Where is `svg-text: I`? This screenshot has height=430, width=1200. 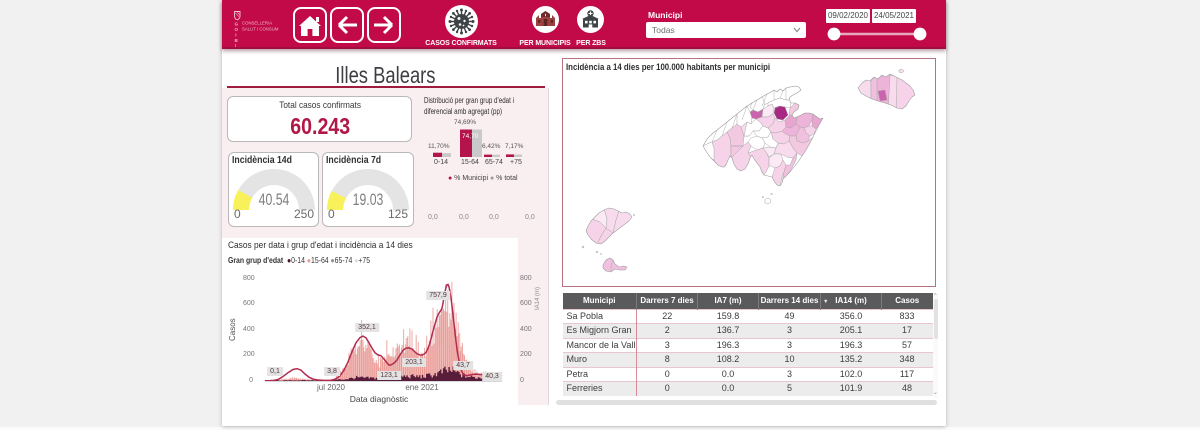 svg-text: I is located at coordinates (235, 35).